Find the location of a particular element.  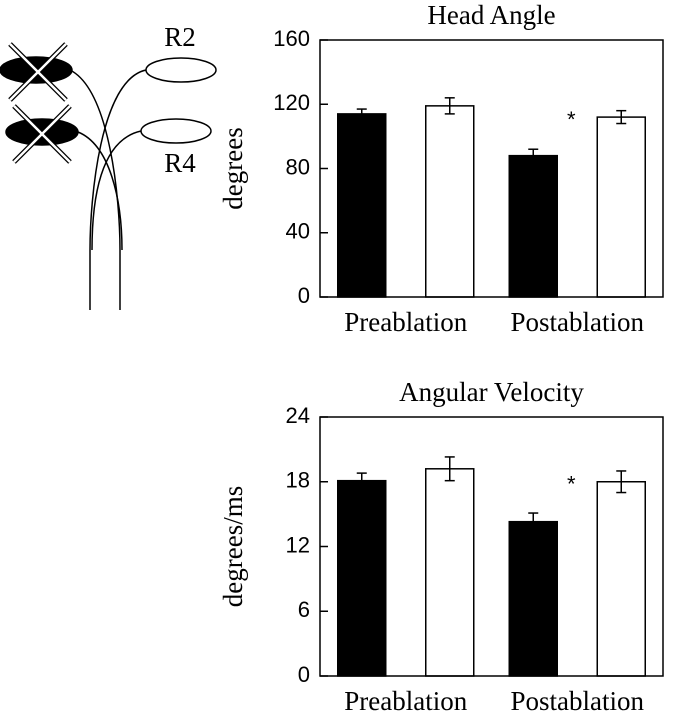

y-tick-label: 24 is located at coordinates (298, 415).